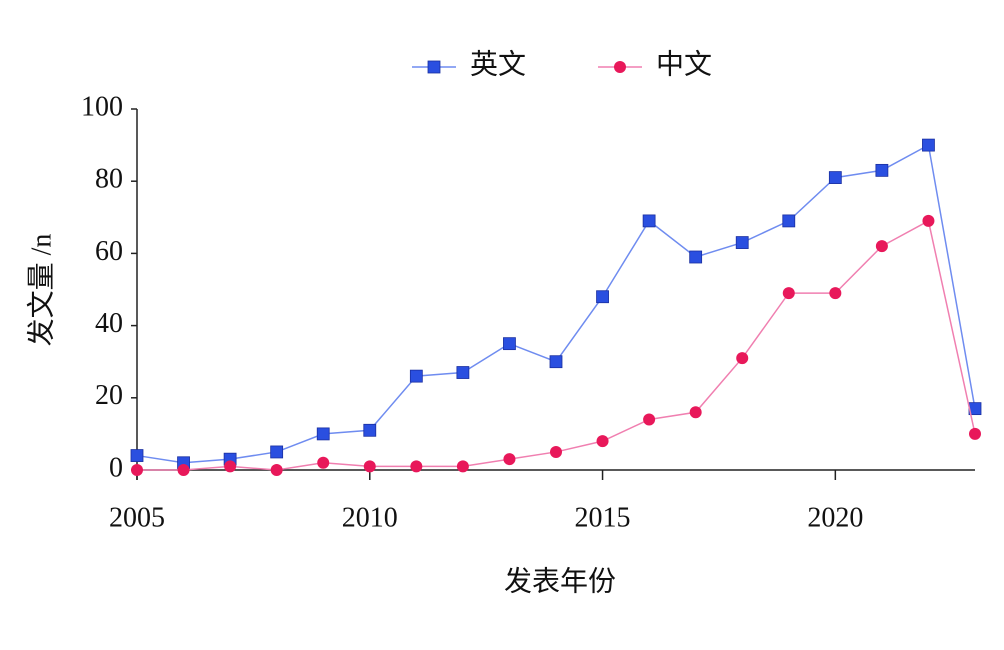 The image size is (1004, 650). What do you see at coordinates (116, 467) in the screenshot?
I see `y-tick-label: 0` at bounding box center [116, 467].